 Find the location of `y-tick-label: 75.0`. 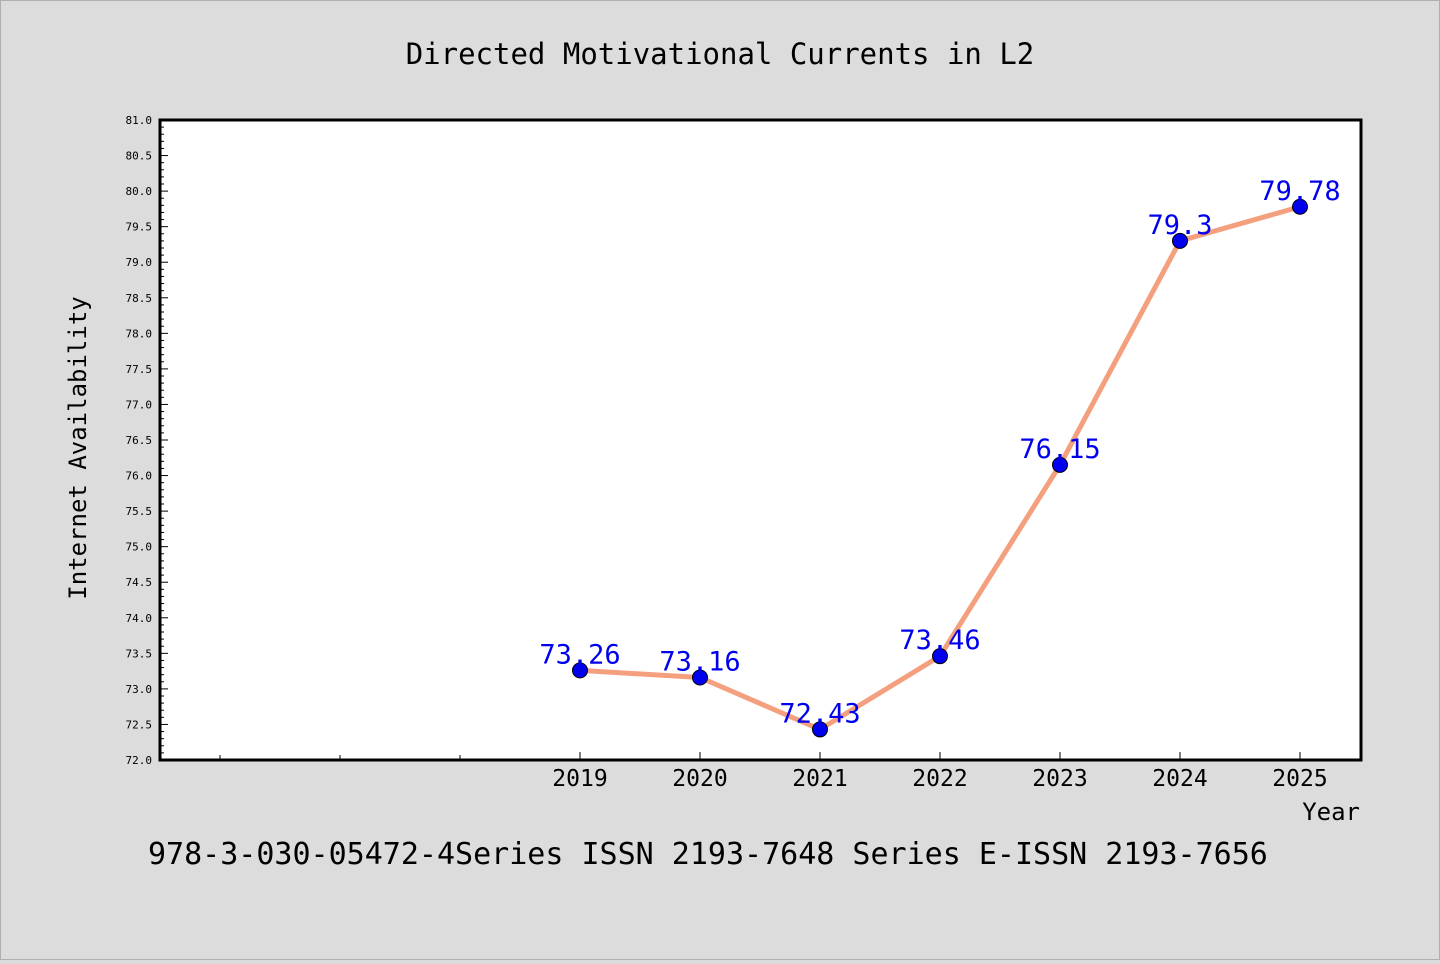

y-tick-label: 75.0 is located at coordinates (139, 547).